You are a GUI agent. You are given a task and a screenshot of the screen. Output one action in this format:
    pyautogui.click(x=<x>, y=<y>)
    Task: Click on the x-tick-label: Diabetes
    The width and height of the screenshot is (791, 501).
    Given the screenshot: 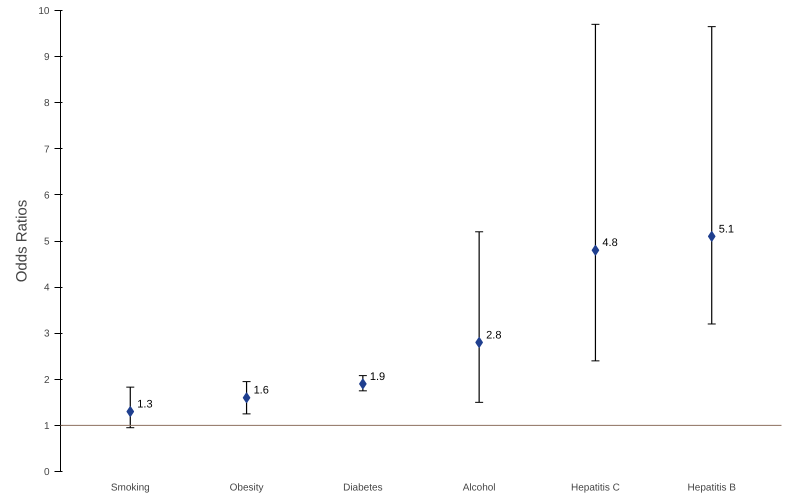 What is the action you would take?
    pyautogui.click(x=363, y=488)
    